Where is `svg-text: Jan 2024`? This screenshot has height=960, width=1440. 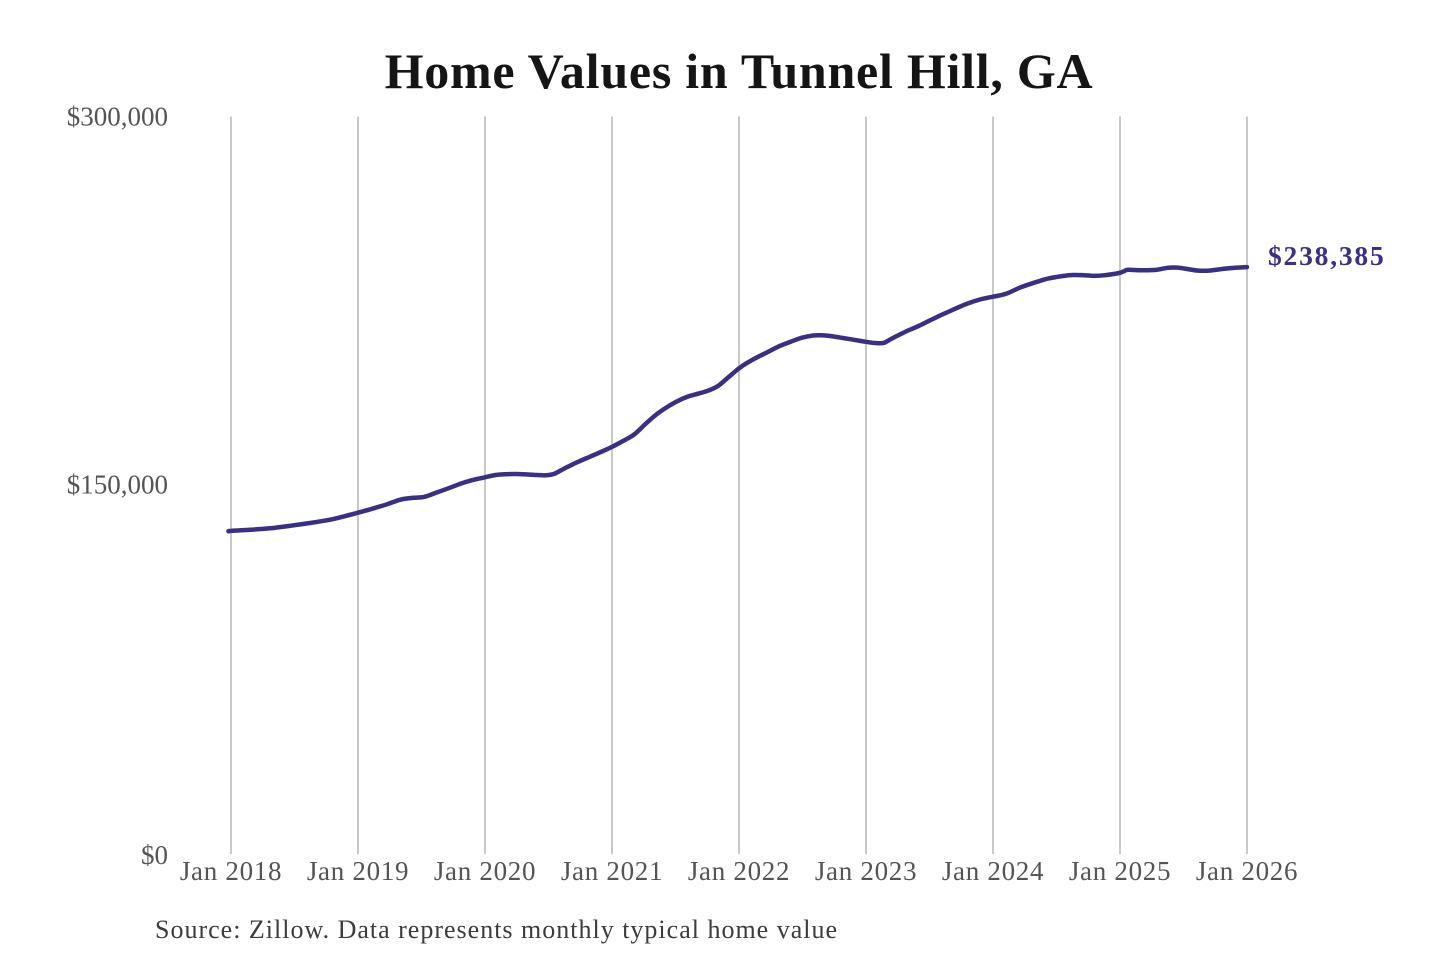
svg-text: Jan 2024 is located at coordinates (993, 871).